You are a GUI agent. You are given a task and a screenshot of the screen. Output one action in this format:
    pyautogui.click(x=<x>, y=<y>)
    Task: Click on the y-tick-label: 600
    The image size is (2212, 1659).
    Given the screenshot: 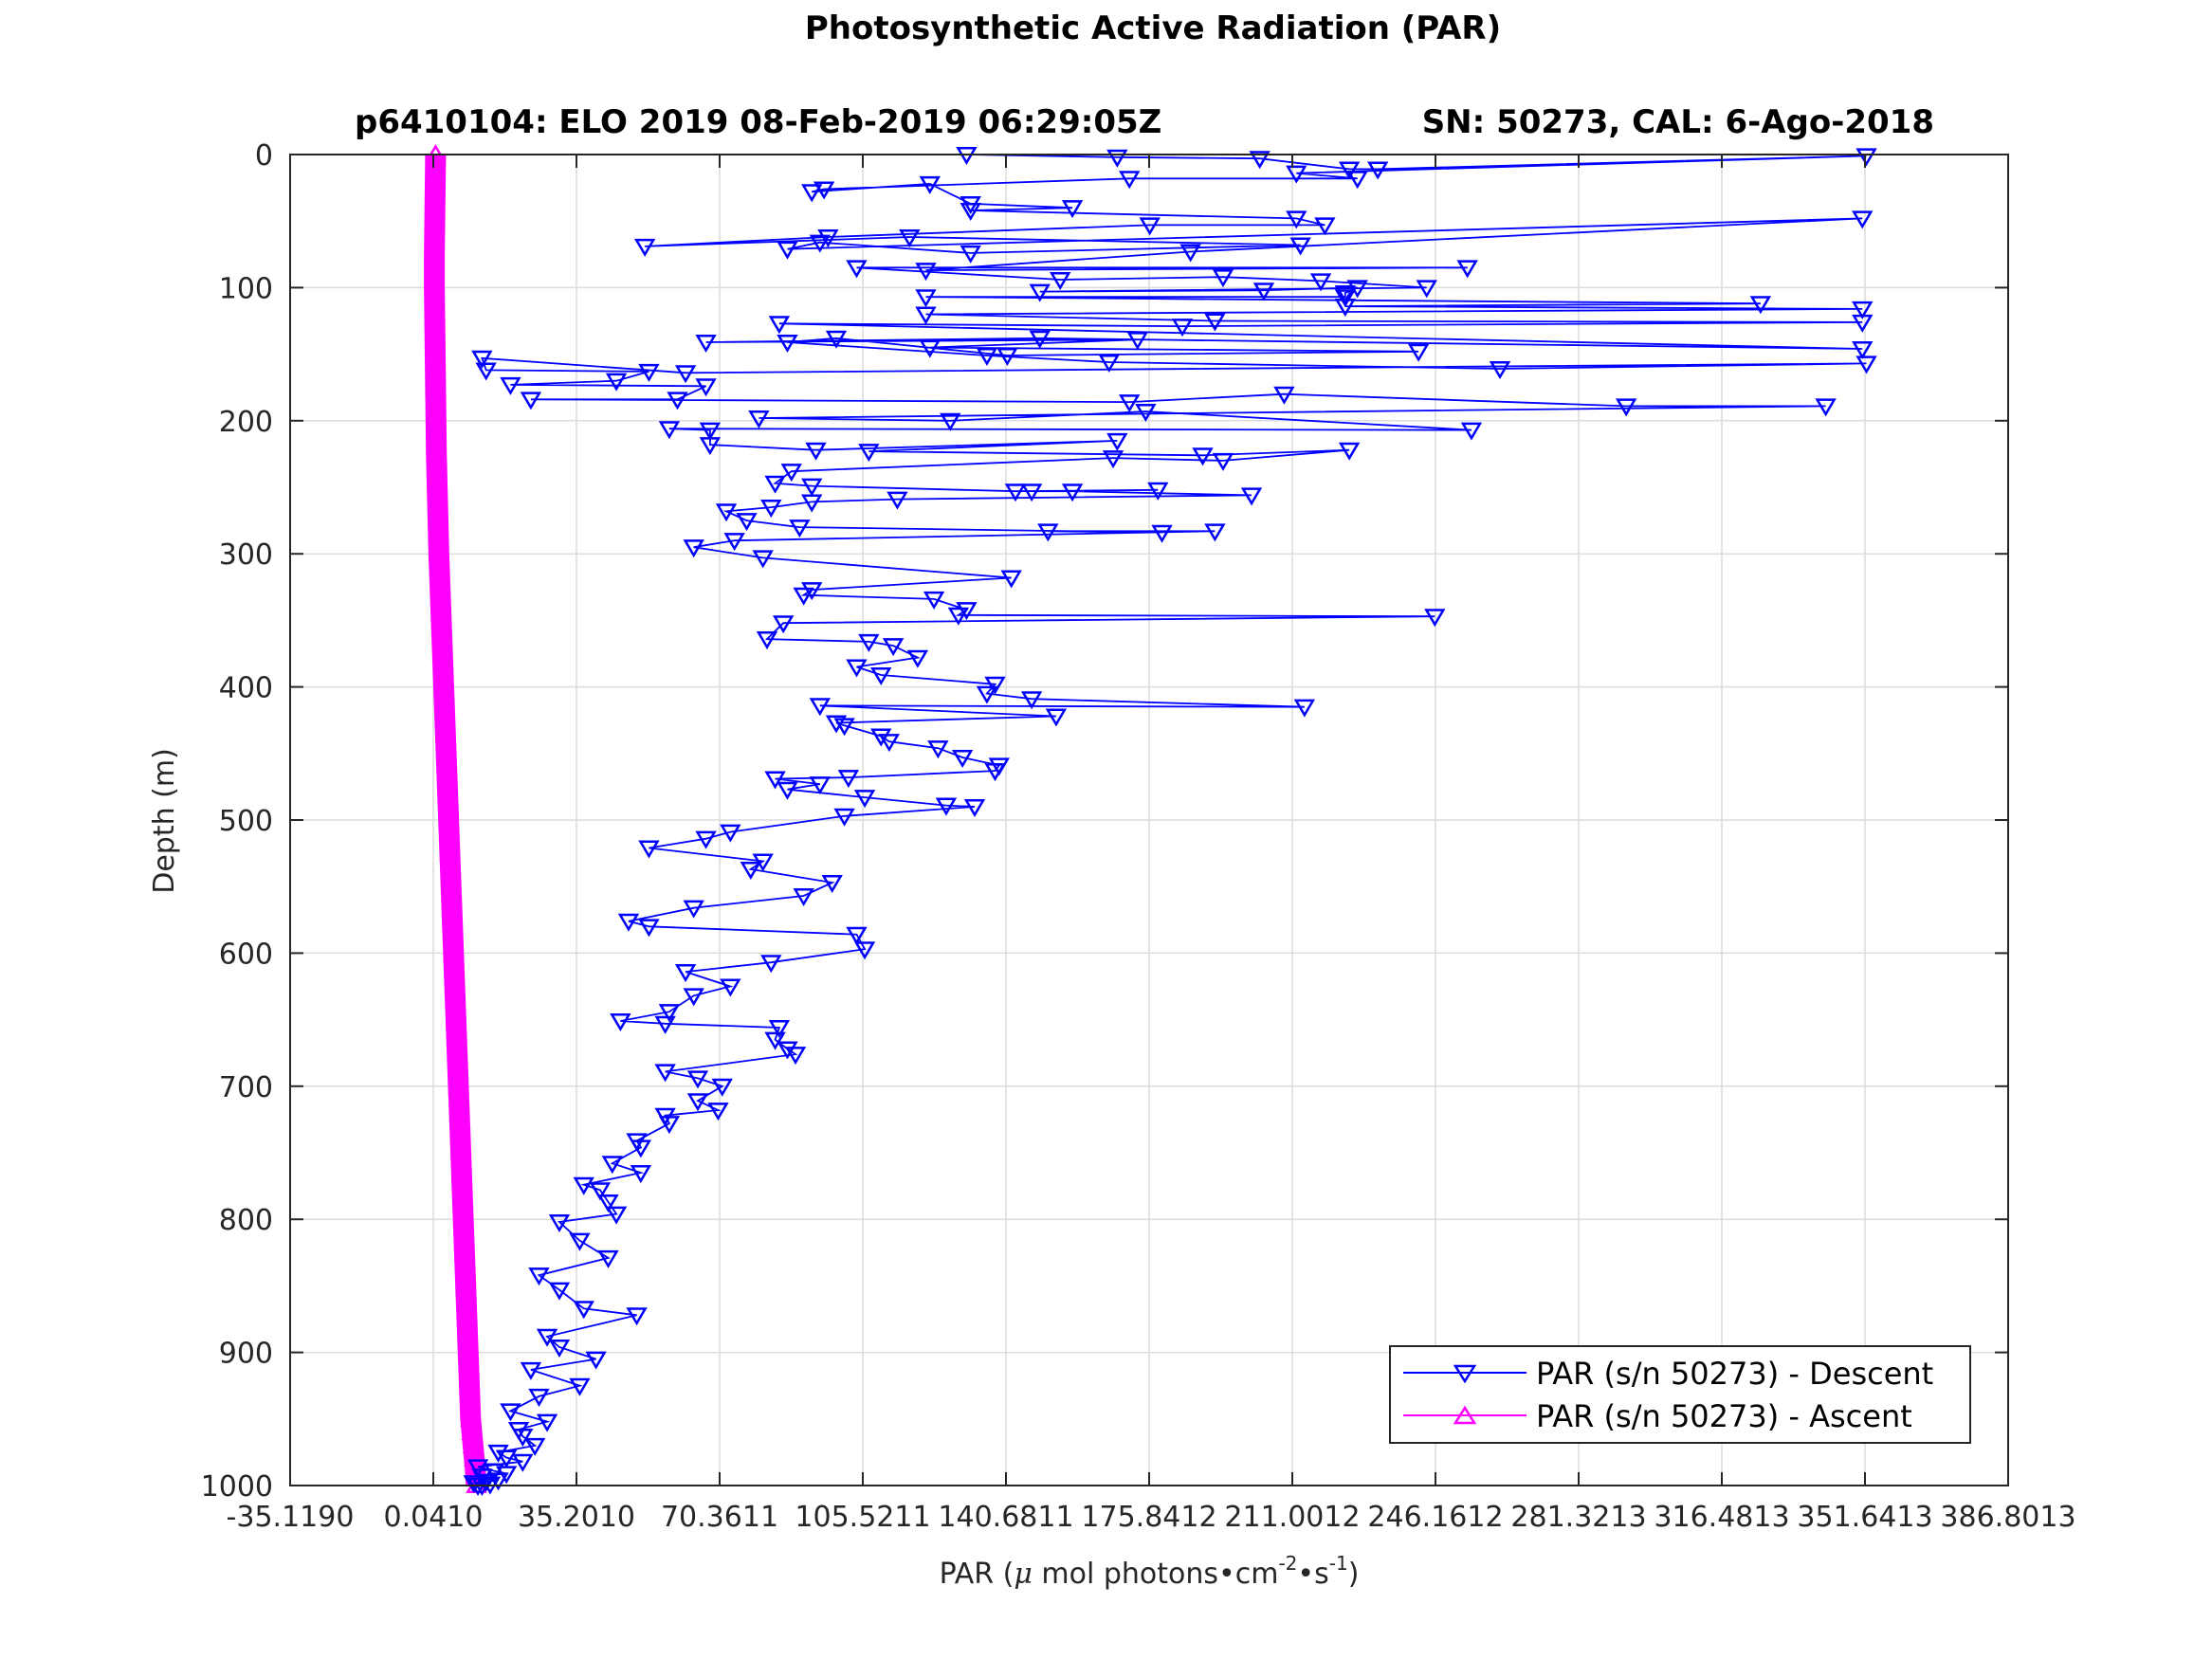 What is the action you would take?
    pyautogui.click(x=246, y=954)
    